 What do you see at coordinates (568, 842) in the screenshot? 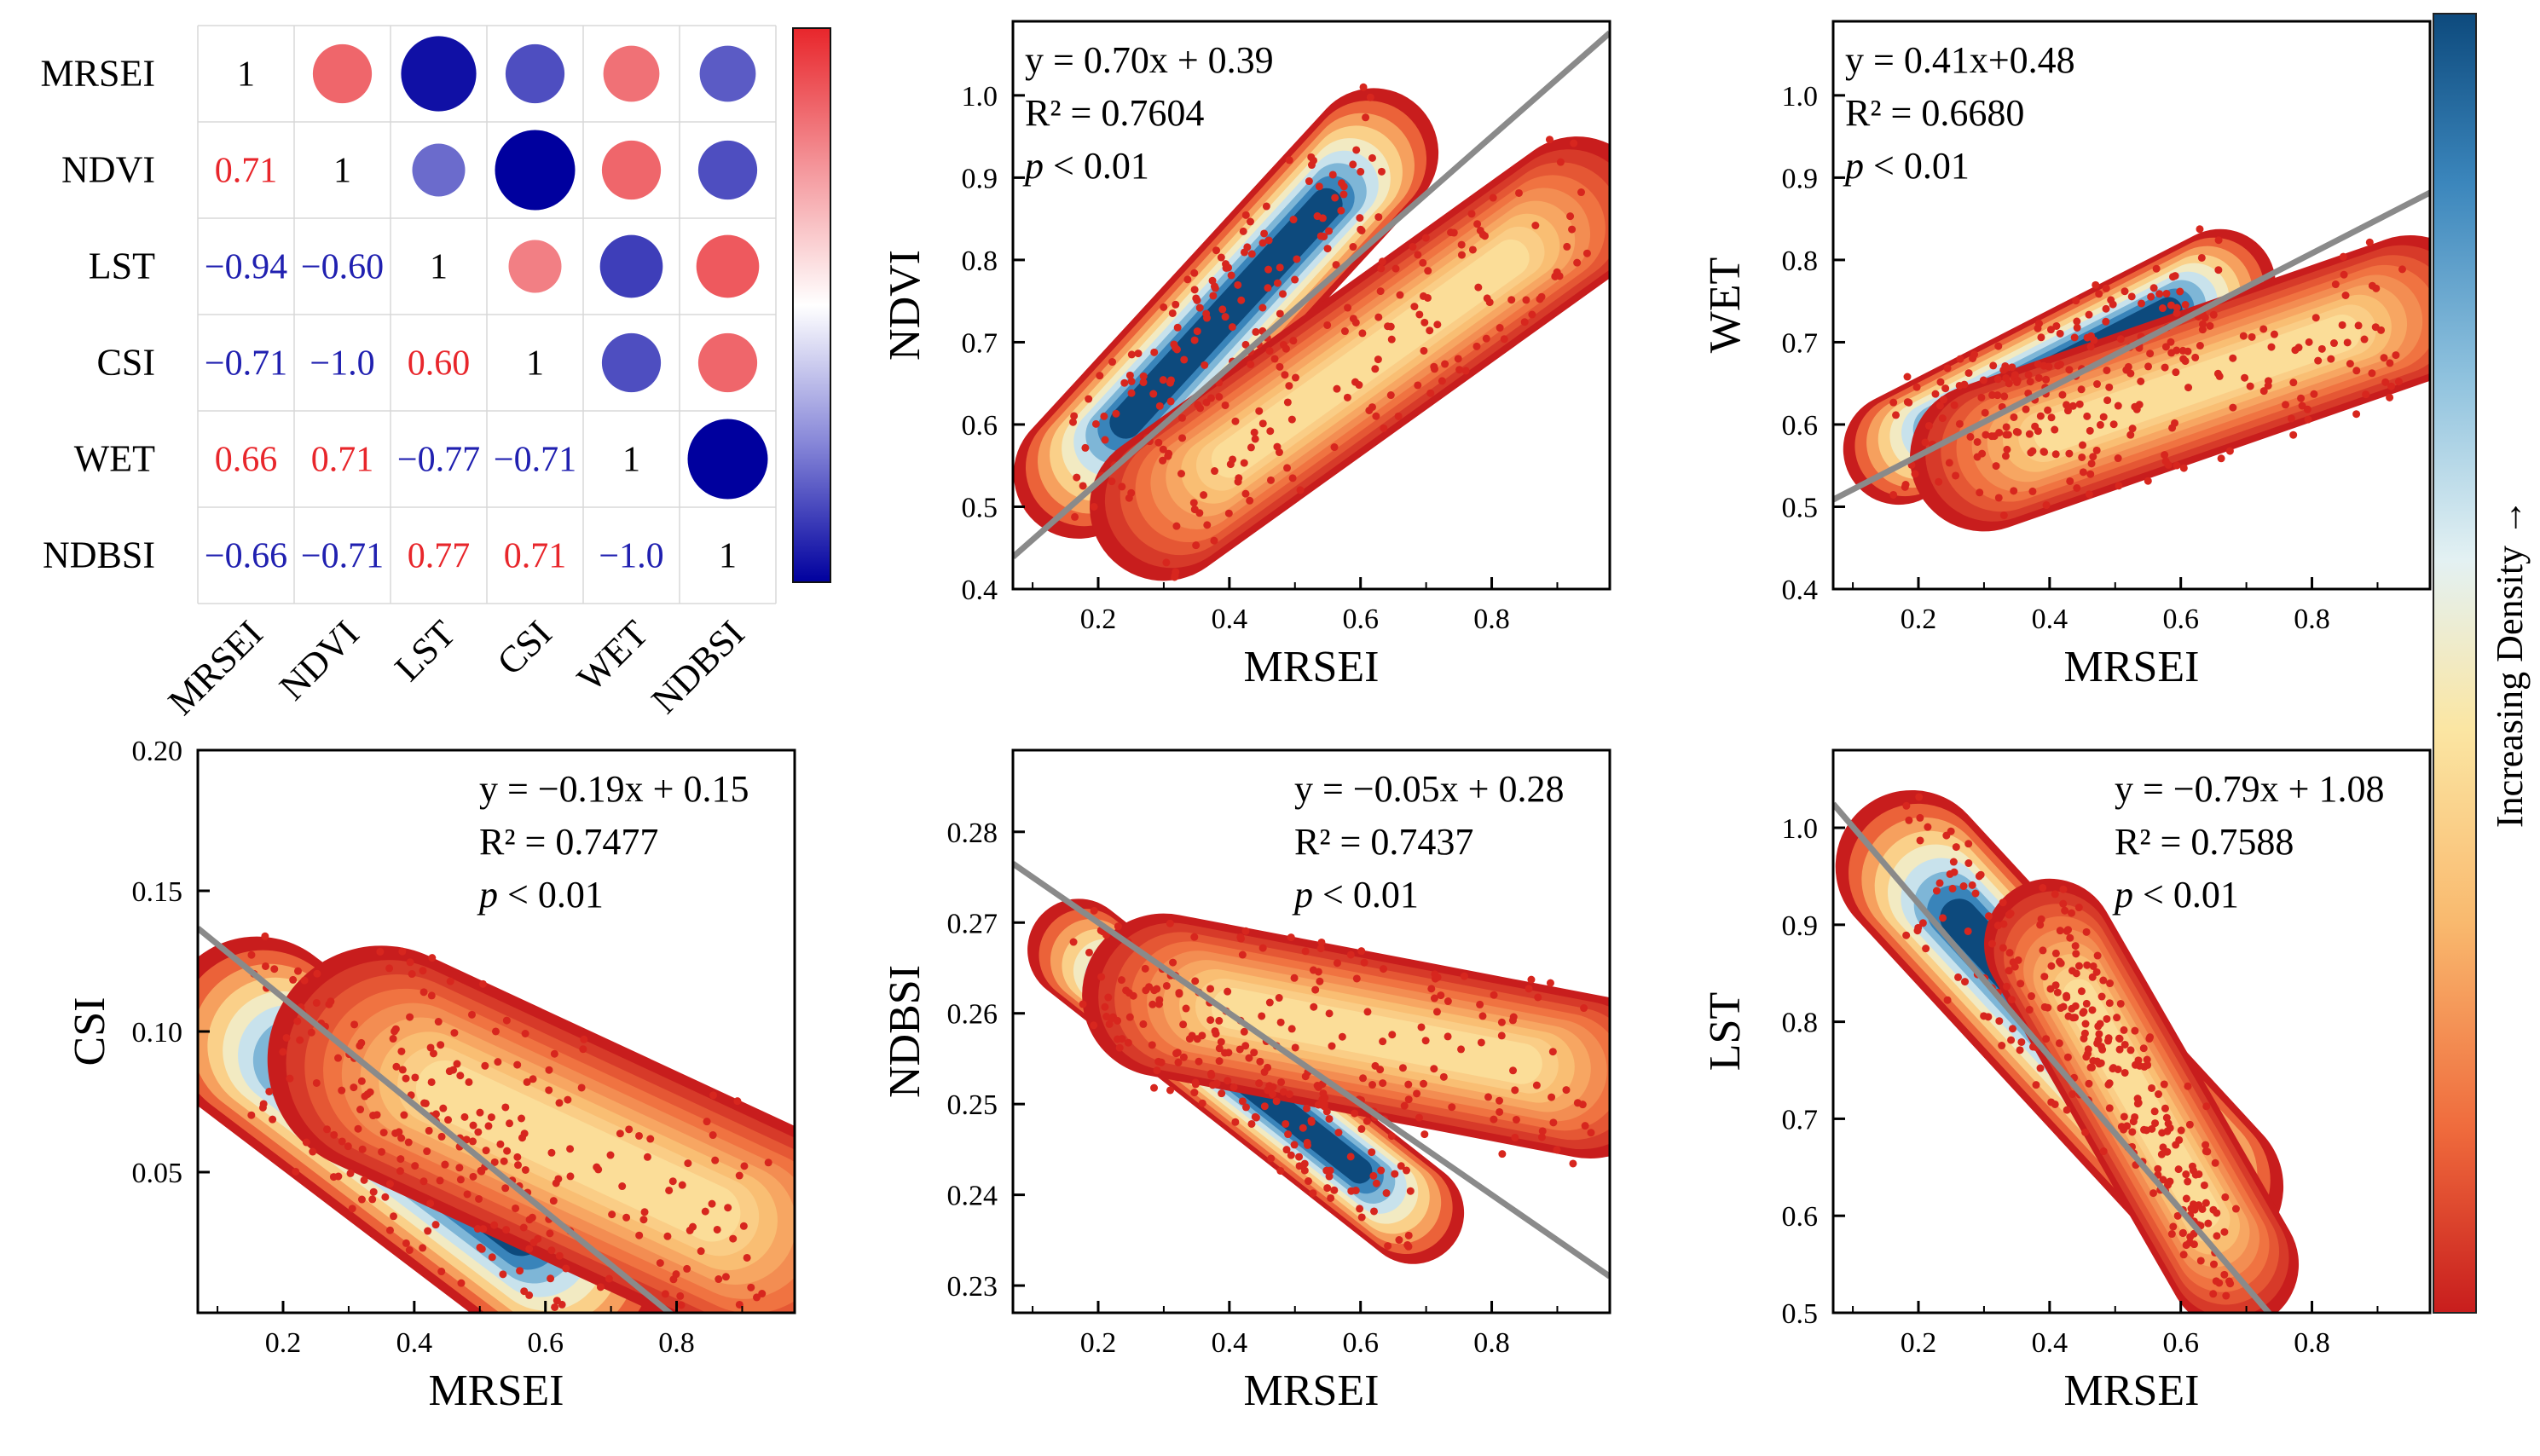
I see `p_csi-annotation-1: R² = 0.7477` at bounding box center [568, 842].